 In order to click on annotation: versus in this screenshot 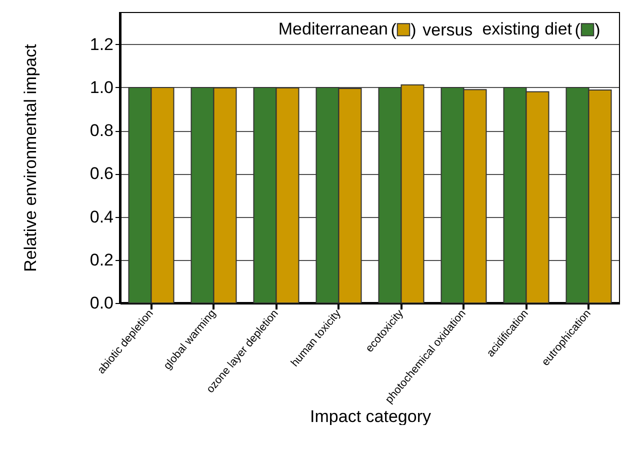, I will do `click(447, 30)`.